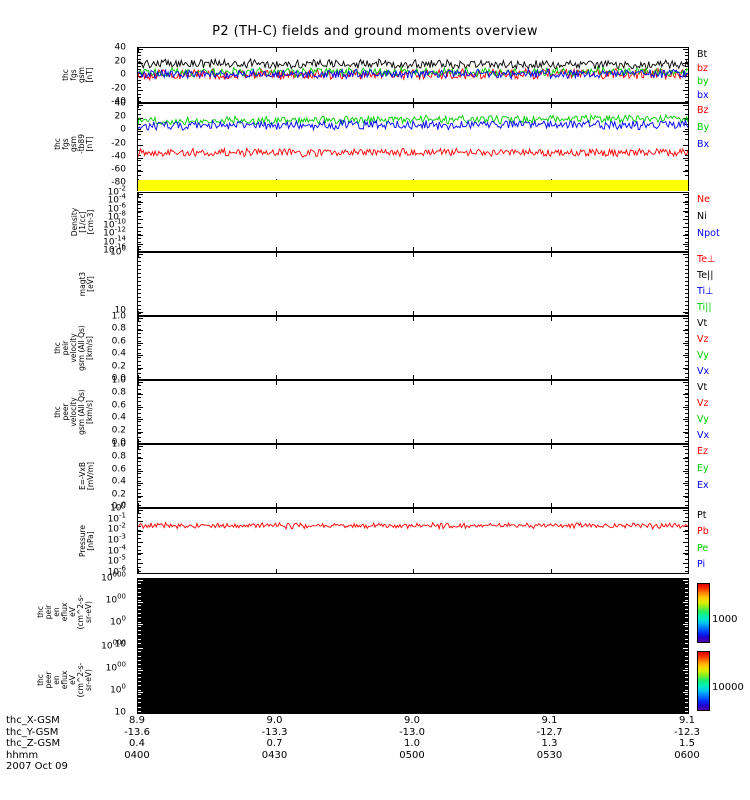  I want to click on axis-column-0400: 8.9 -13.6 0.4 0400, so click(137, 738).